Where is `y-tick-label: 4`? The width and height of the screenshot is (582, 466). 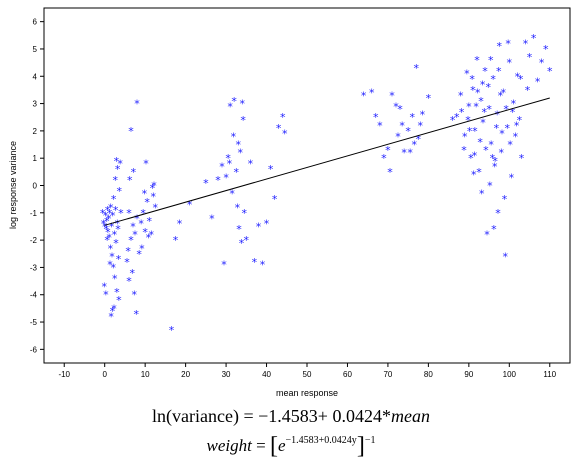 y-tick-label: 4 is located at coordinates (35, 76).